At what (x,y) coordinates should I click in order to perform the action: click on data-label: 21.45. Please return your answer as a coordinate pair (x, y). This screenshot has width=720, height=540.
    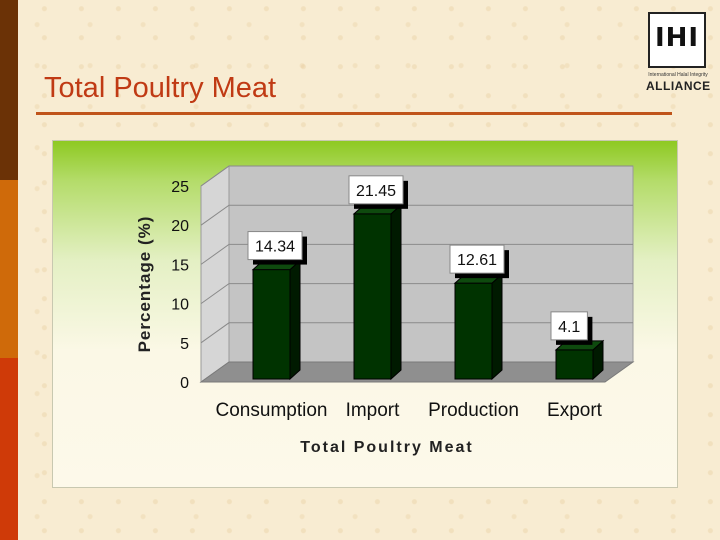
    Looking at the image, I should click on (376, 191).